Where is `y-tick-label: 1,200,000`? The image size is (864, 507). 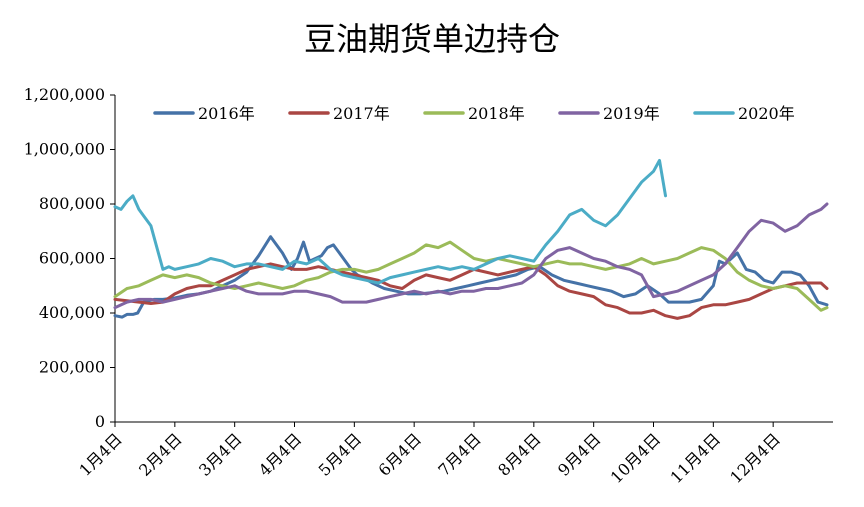
y-tick-label: 1,200,000 is located at coordinates (64, 94).